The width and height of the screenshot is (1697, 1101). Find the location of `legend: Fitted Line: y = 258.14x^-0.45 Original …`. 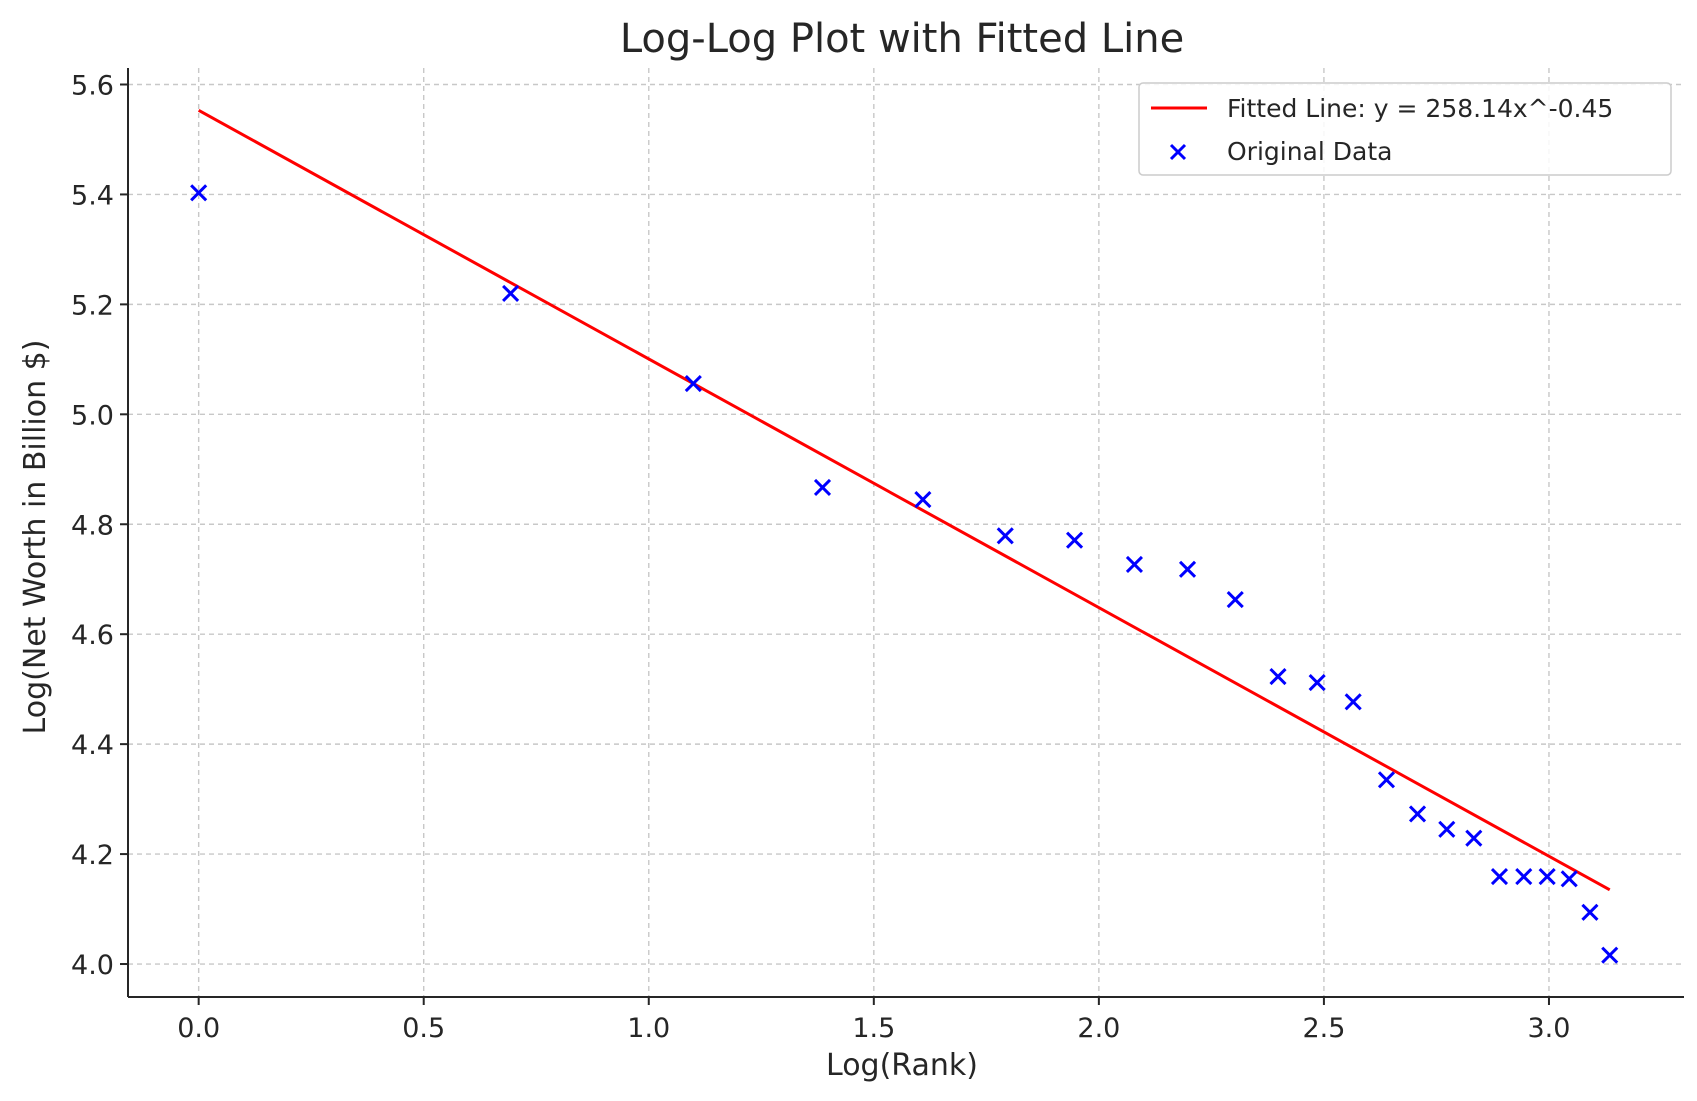

legend: Fitted Line: y = 258.14x^-0.45 Original … is located at coordinates (1405, 129).